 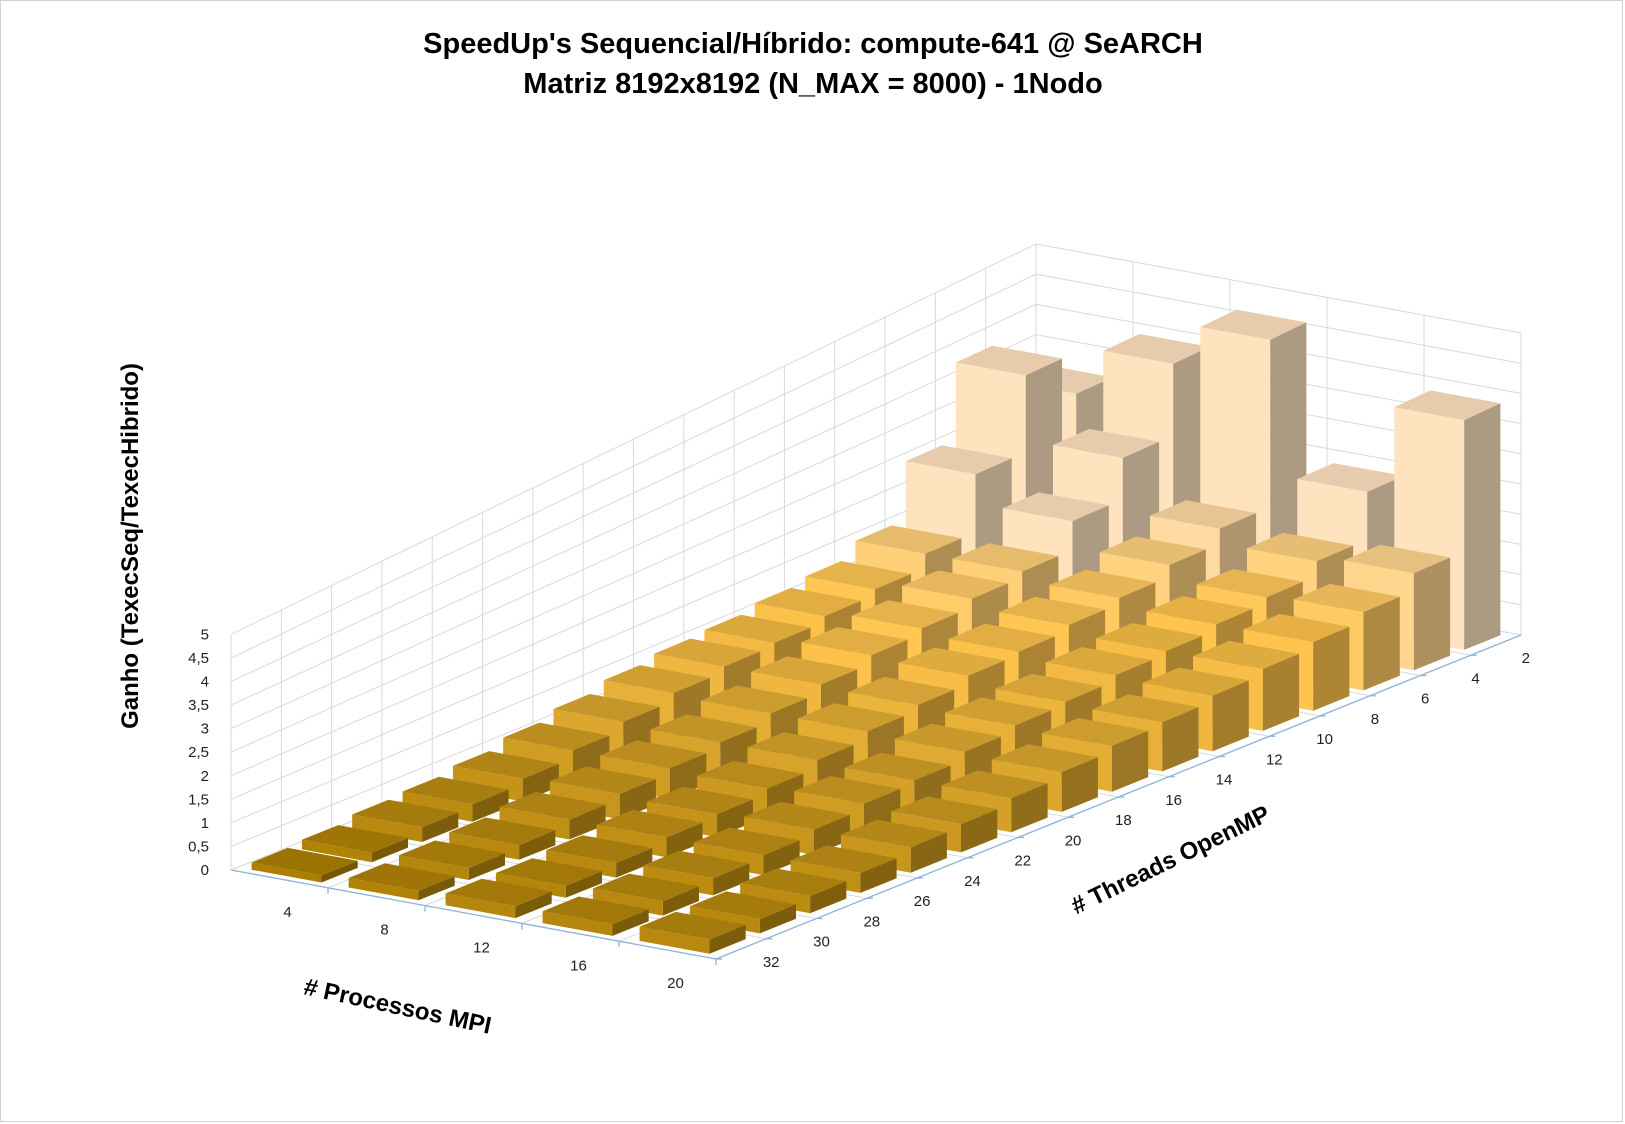 What do you see at coordinates (1475, 678) in the screenshot?
I see `threads-tick-label: 4` at bounding box center [1475, 678].